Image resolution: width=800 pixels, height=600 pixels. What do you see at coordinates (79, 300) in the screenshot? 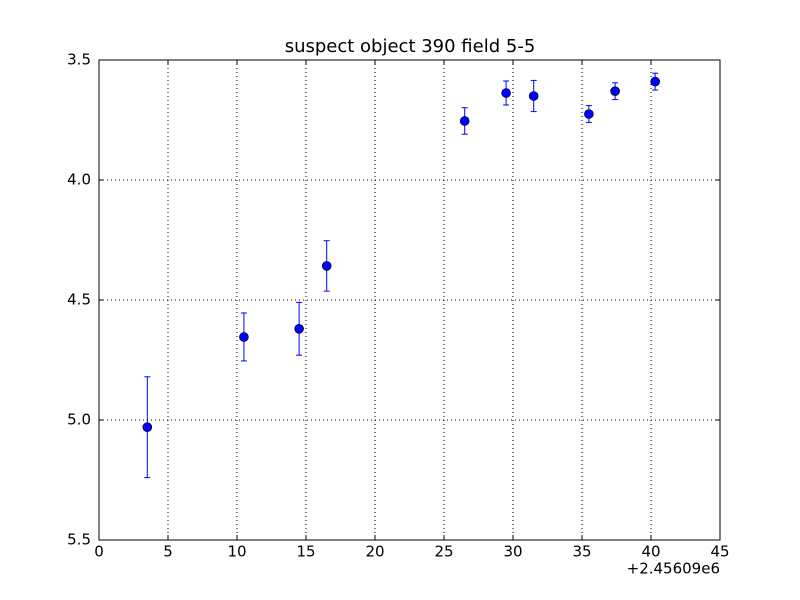
I see `y-tick-label: 4.5` at bounding box center [79, 300].